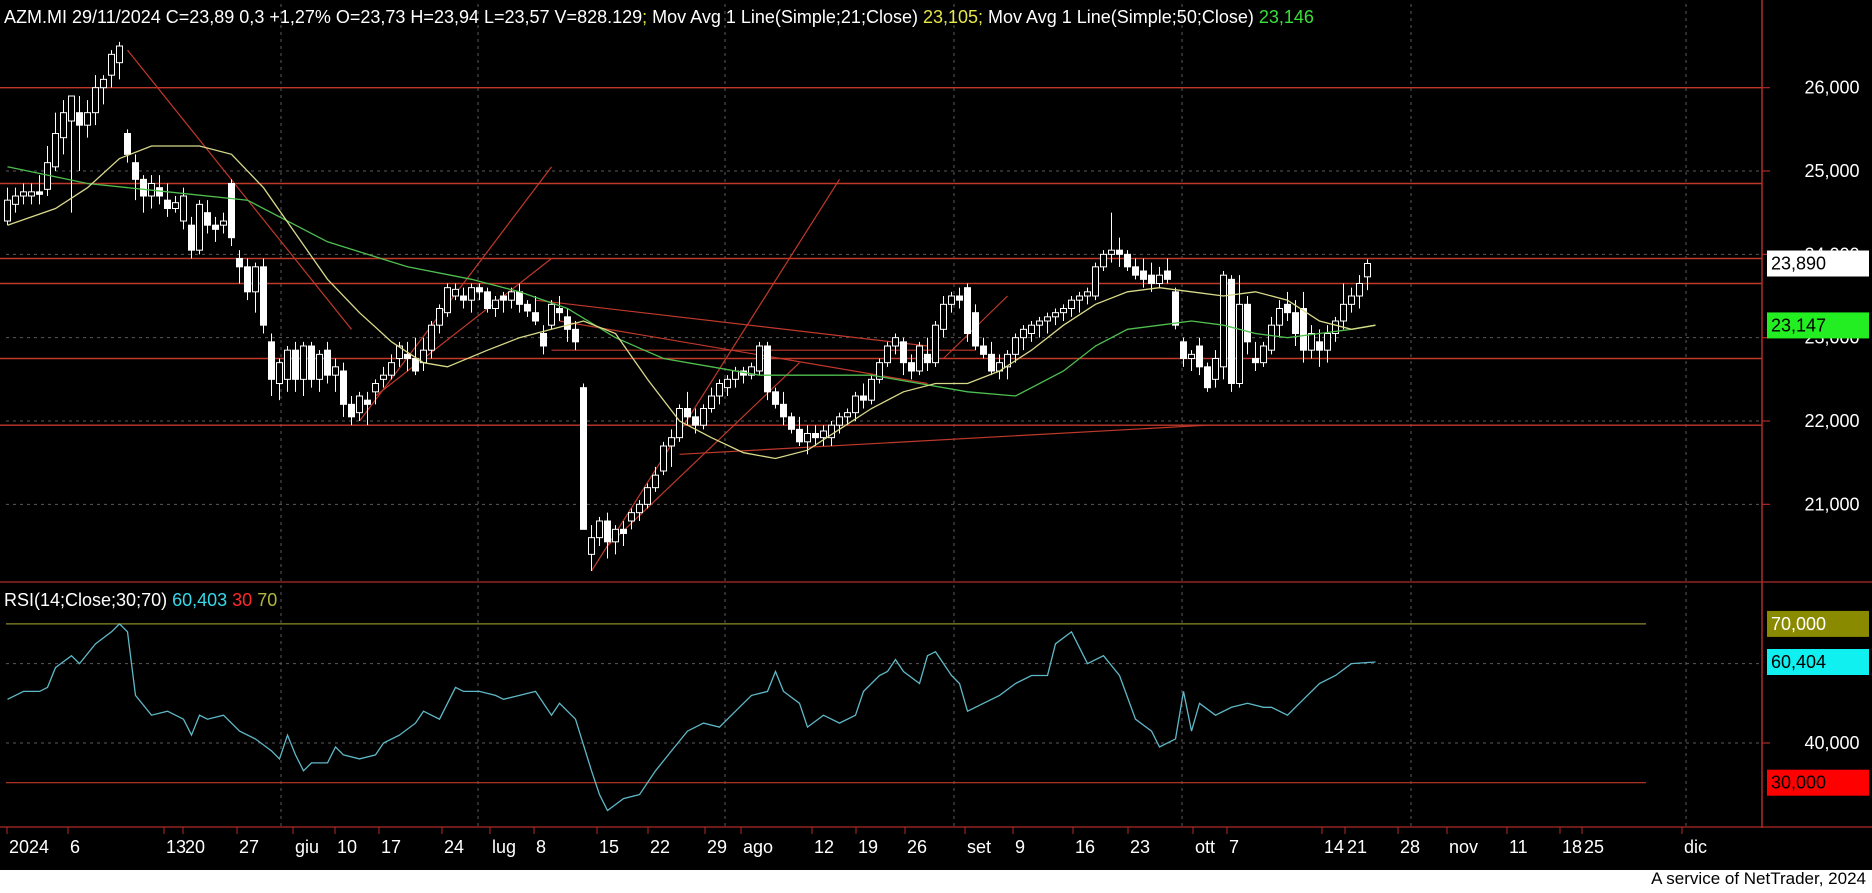 Image resolution: width=1872 pixels, height=893 pixels. I want to click on x-tick-label: 10, so click(347, 847).